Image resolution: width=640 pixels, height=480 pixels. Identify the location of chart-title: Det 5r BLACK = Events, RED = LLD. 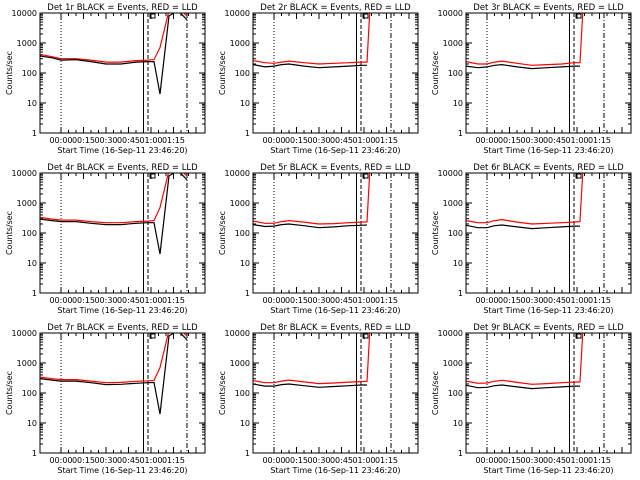
(335, 168).